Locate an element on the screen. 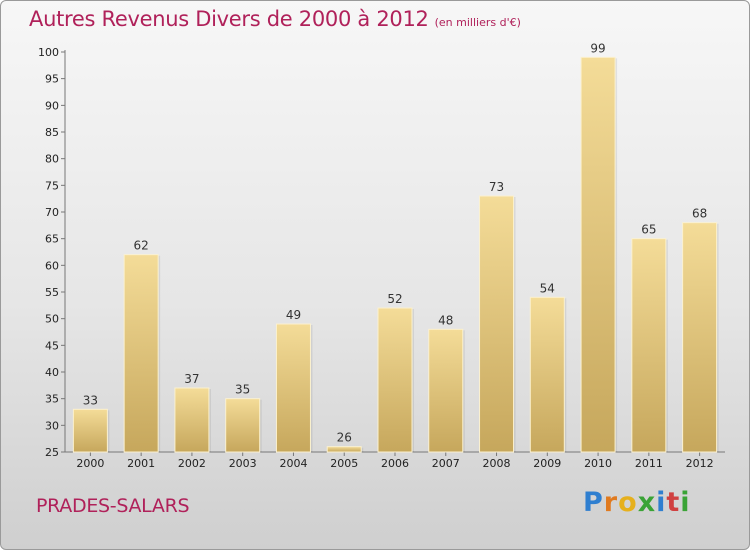 The width and height of the screenshot is (750, 550). y-tick-label: 85 is located at coordinates (52, 132).